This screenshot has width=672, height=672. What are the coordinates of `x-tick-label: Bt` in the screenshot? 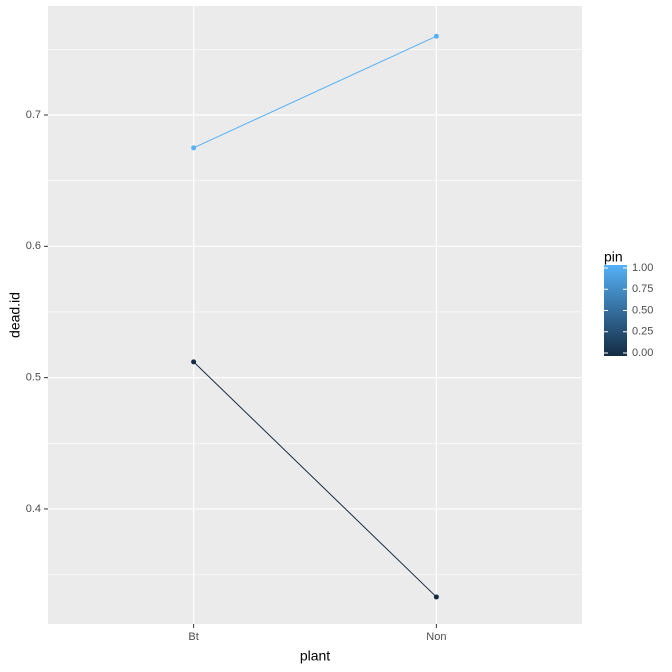 It's located at (193, 637).